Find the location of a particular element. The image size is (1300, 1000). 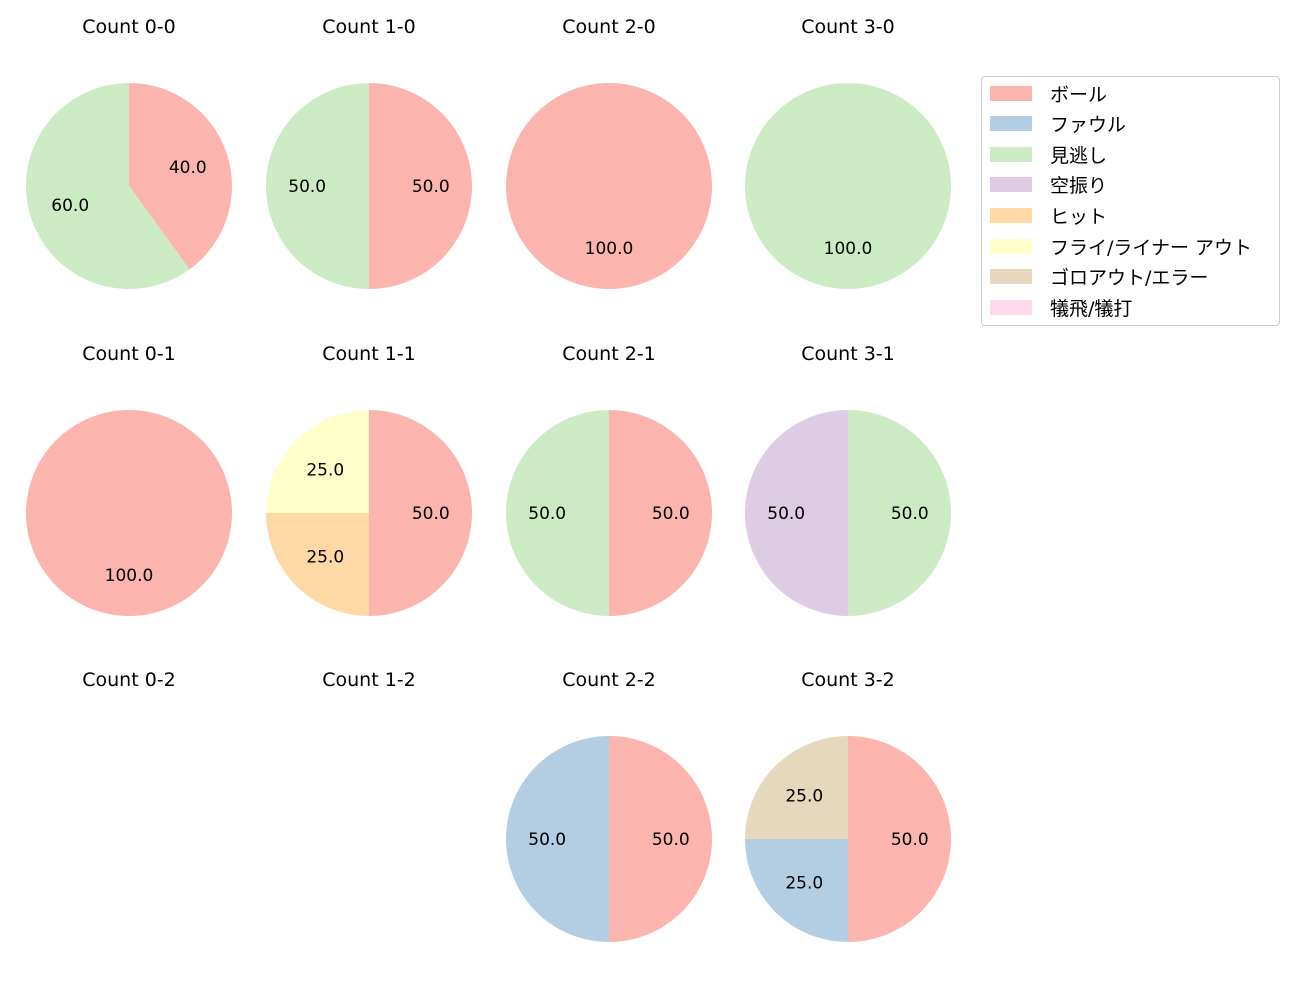

legend-item: フライ/ライナー アウト is located at coordinates (1121, 246).